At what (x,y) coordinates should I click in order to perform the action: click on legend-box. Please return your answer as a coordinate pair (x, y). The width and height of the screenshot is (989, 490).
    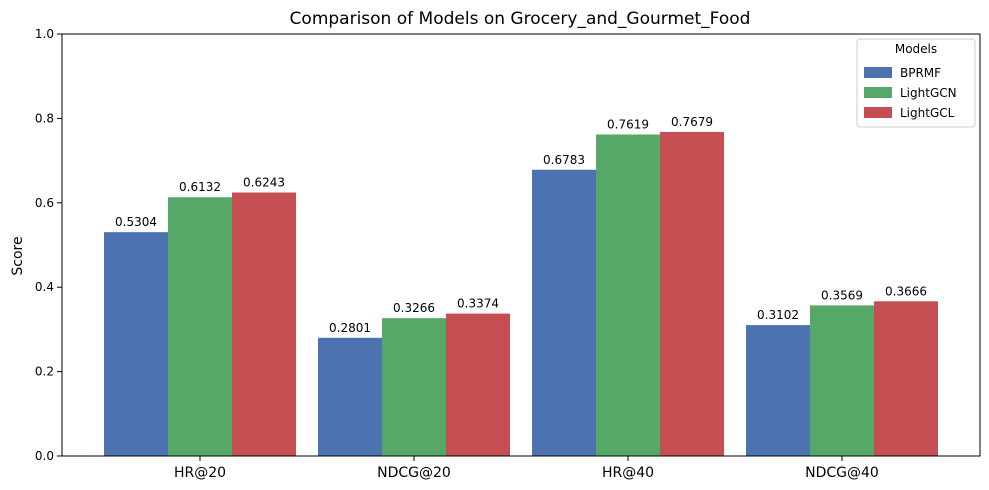
    Looking at the image, I should click on (916, 83).